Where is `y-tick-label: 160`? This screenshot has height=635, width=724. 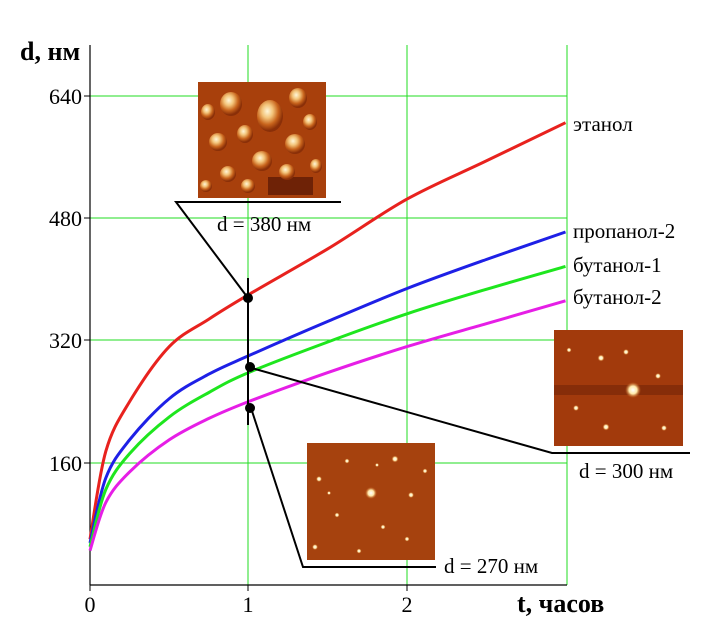 y-tick-label: 160 is located at coordinates (65, 463).